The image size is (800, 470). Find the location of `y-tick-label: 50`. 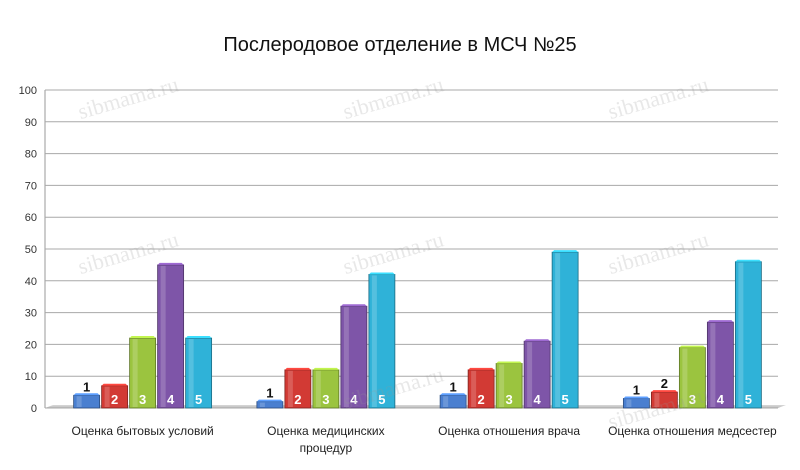

y-tick-label: 50 is located at coordinates (31, 250).